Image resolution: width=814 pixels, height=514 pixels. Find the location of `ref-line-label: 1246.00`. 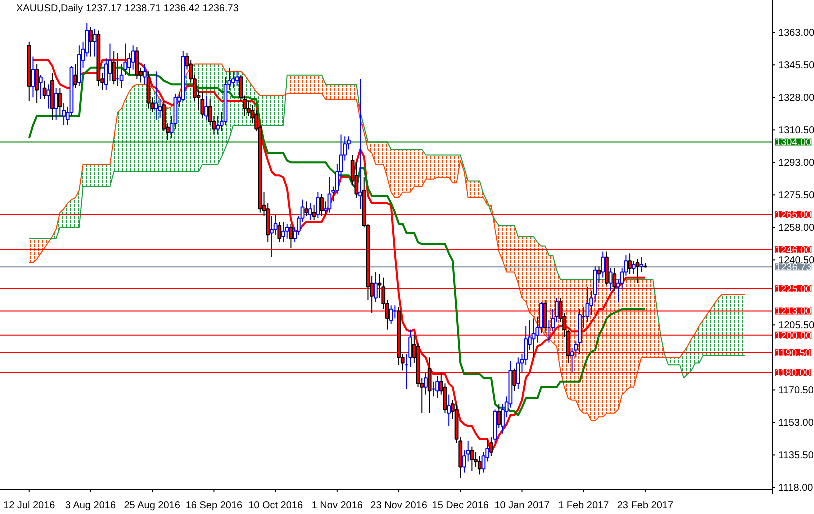

ref-line-label: 1246.00 is located at coordinates (794, 250).